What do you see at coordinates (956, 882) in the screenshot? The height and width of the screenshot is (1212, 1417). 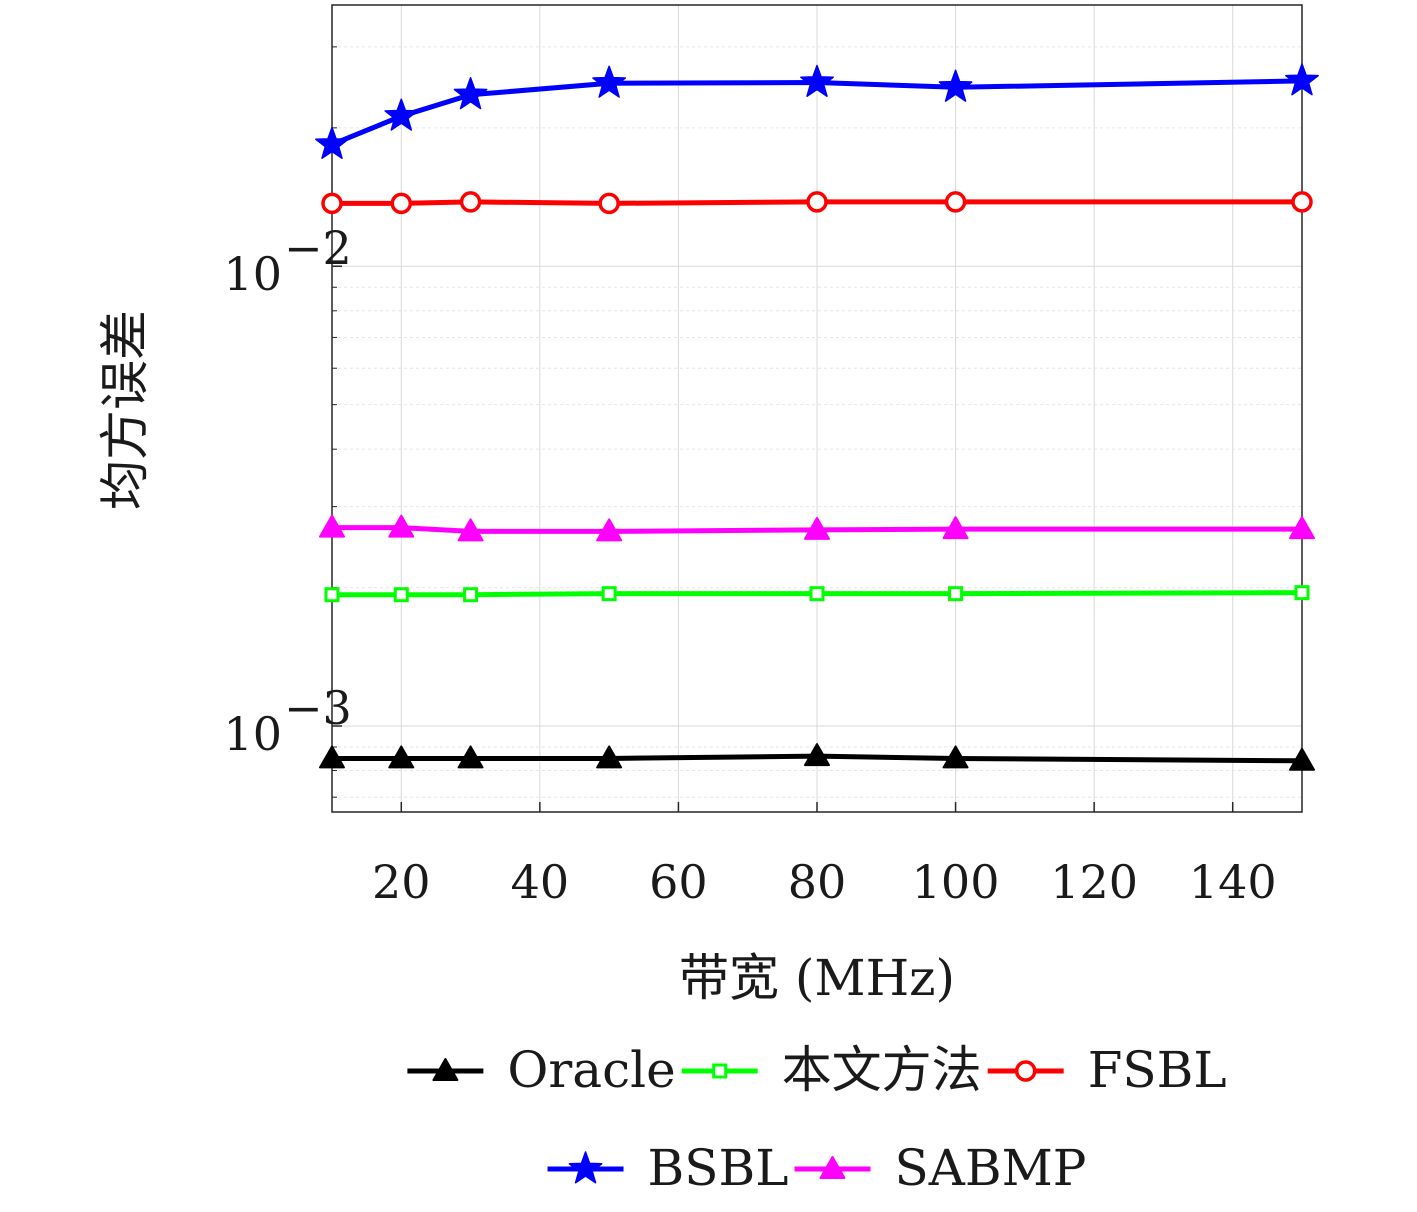 I see `x-tick-label: 100` at bounding box center [956, 882].